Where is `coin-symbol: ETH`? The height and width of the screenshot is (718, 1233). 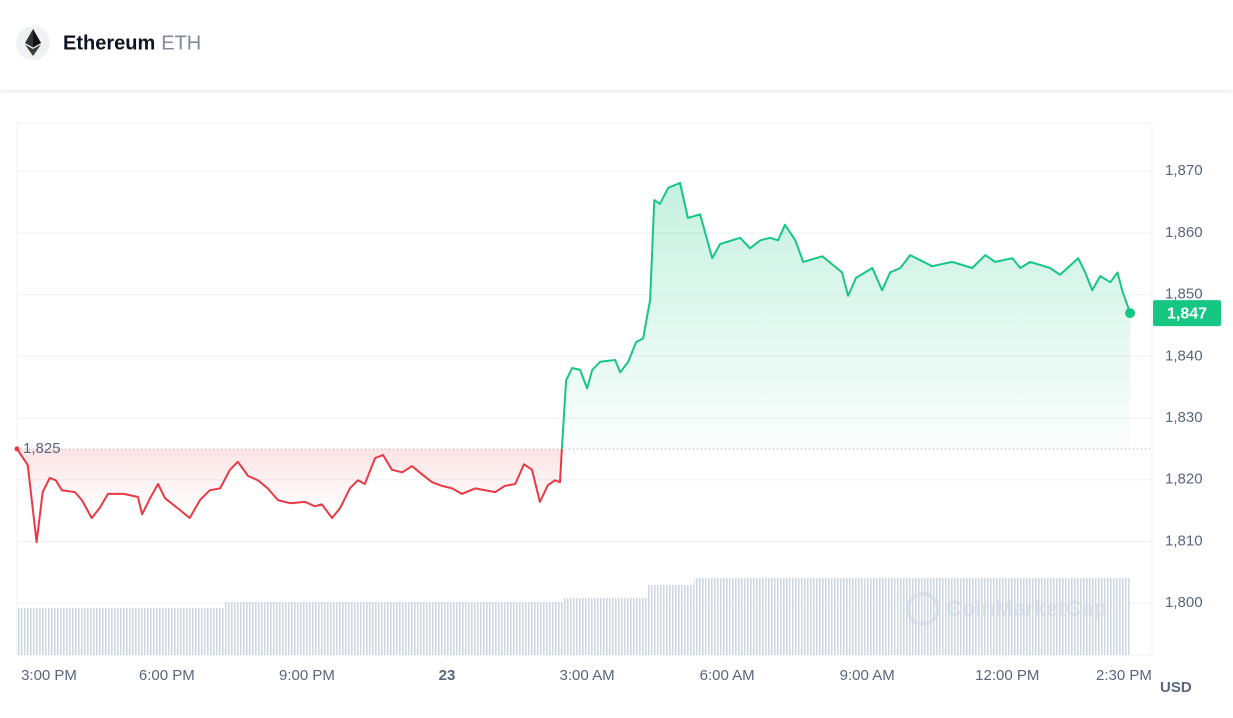 coin-symbol: ETH is located at coordinates (181, 43).